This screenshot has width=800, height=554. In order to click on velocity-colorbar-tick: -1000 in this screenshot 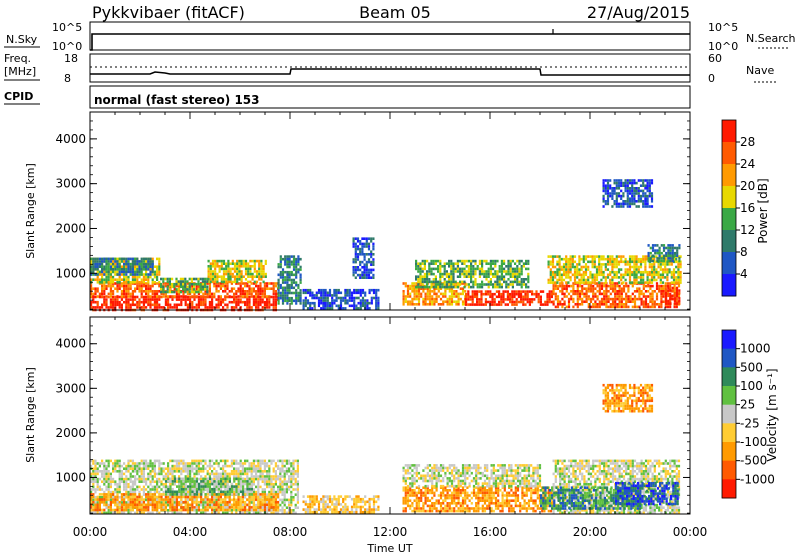, I will do `click(757, 479)`.